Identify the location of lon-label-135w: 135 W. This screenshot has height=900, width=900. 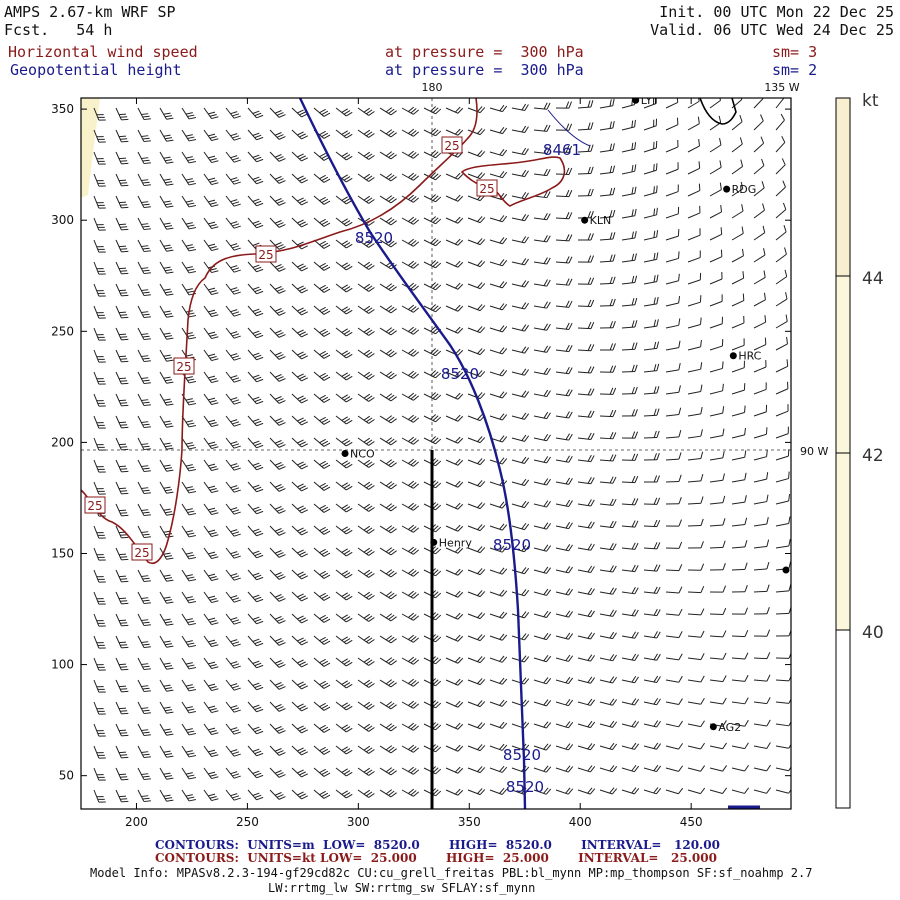
(781, 87).